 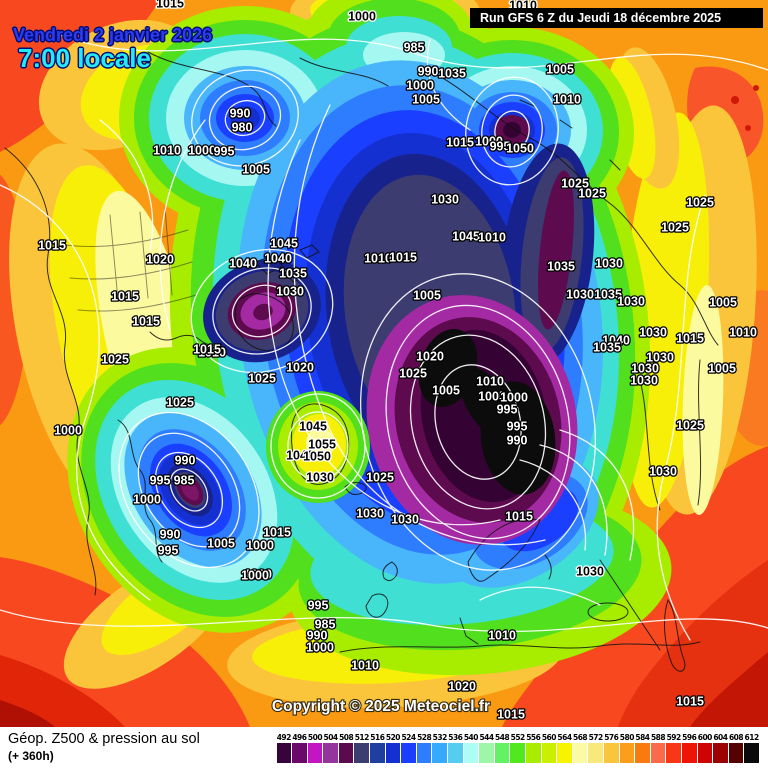 What do you see at coordinates (378, 748) in the screenshot?
I see `colorbar-cell: 516` at bounding box center [378, 748].